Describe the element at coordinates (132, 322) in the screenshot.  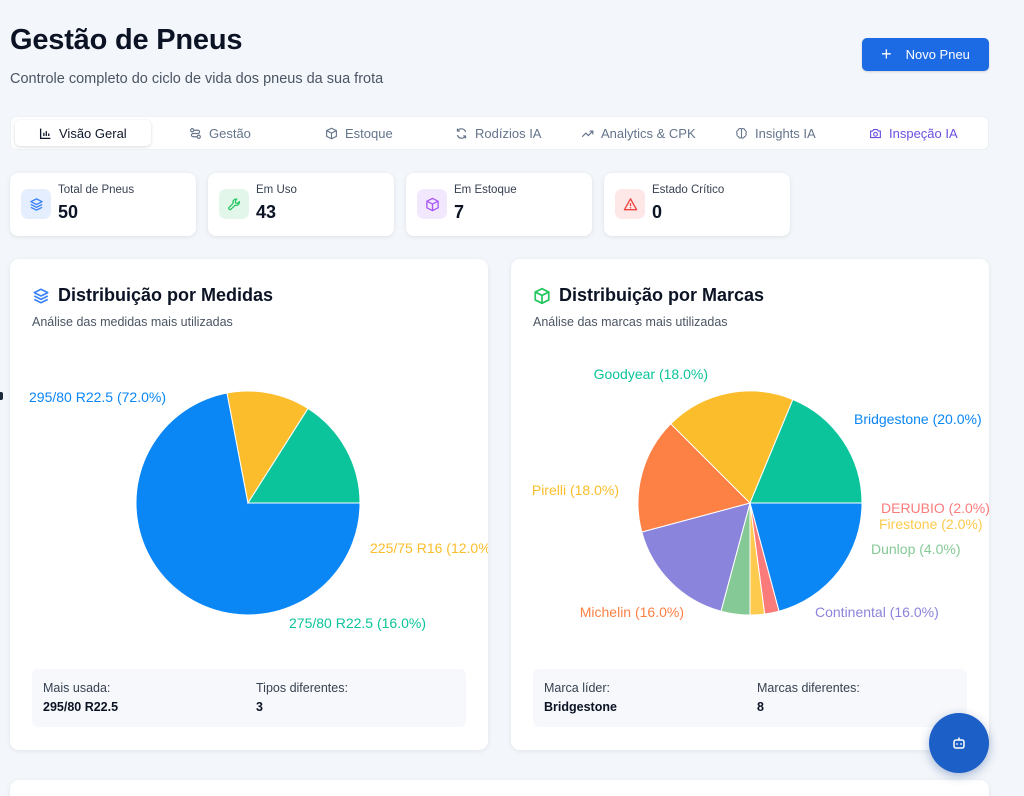
I see `panel-subtitle: Análise das medidas mais utilizadas` at that location.